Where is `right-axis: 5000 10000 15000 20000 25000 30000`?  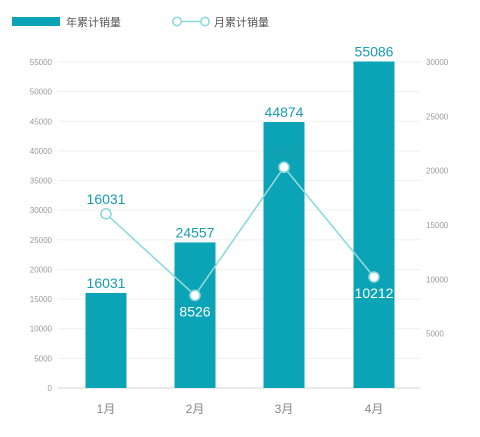 right-axis: 5000 10000 15000 20000 25000 30000 is located at coordinates (437, 198).